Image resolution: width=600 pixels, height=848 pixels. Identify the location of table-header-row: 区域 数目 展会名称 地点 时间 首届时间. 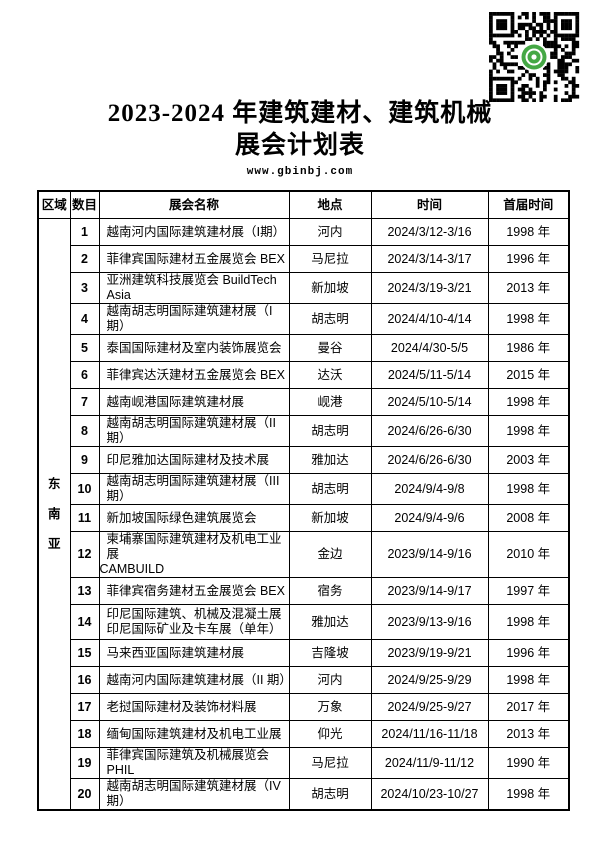
(303, 204).